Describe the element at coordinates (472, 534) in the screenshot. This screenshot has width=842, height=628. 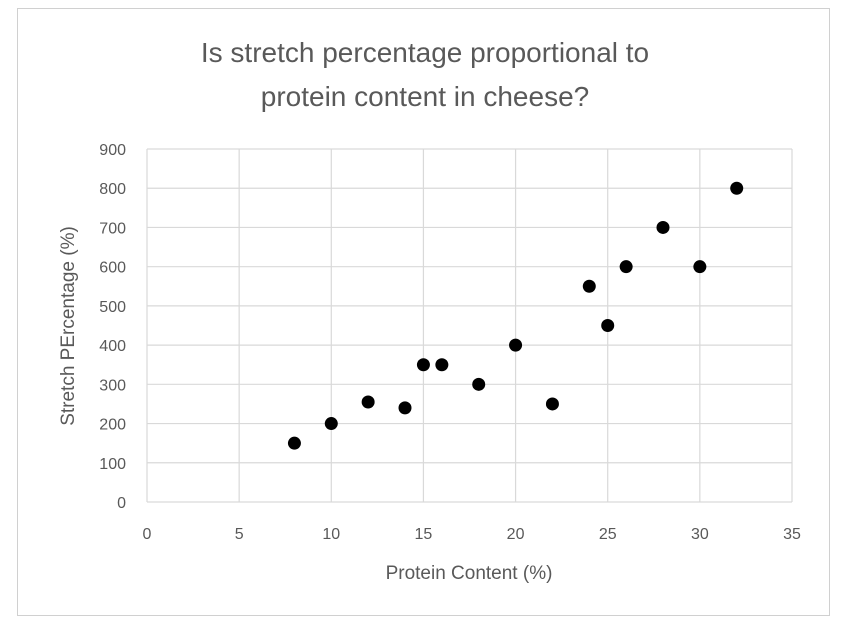
I see `x-tick-labels: 0 5 10 15 20 25 30 35` at that location.